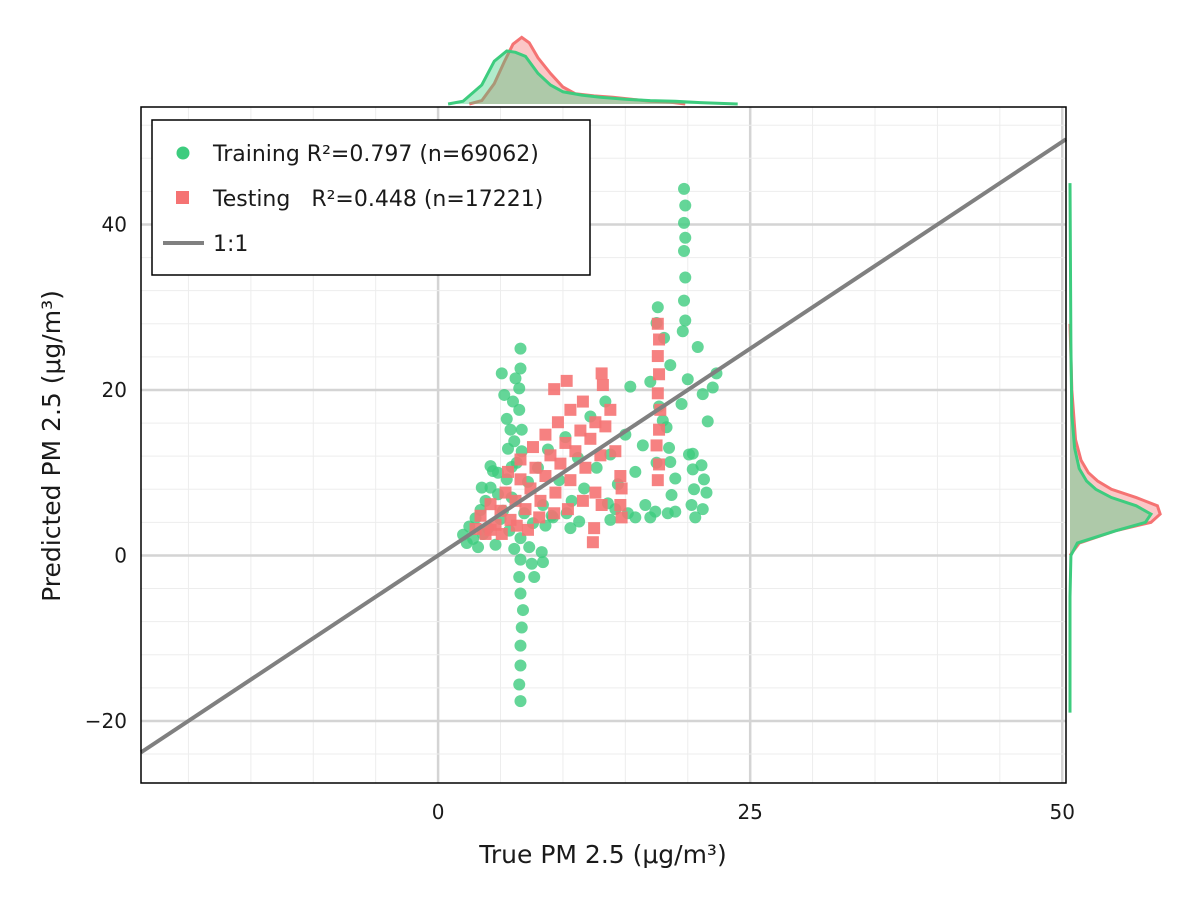 This screenshot has width=1200, height=900. I want to click on right-density-line-training, so click(1111, 448).